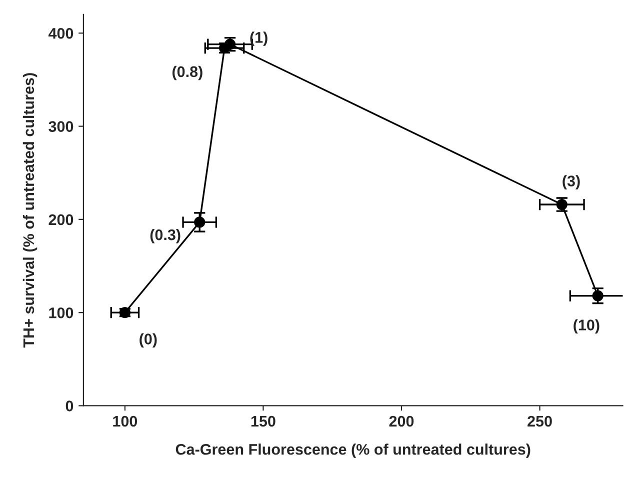 Image resolution: width=642 pixels, height=483 pixels. I want to click on annotation: (10), so click(587, 326).